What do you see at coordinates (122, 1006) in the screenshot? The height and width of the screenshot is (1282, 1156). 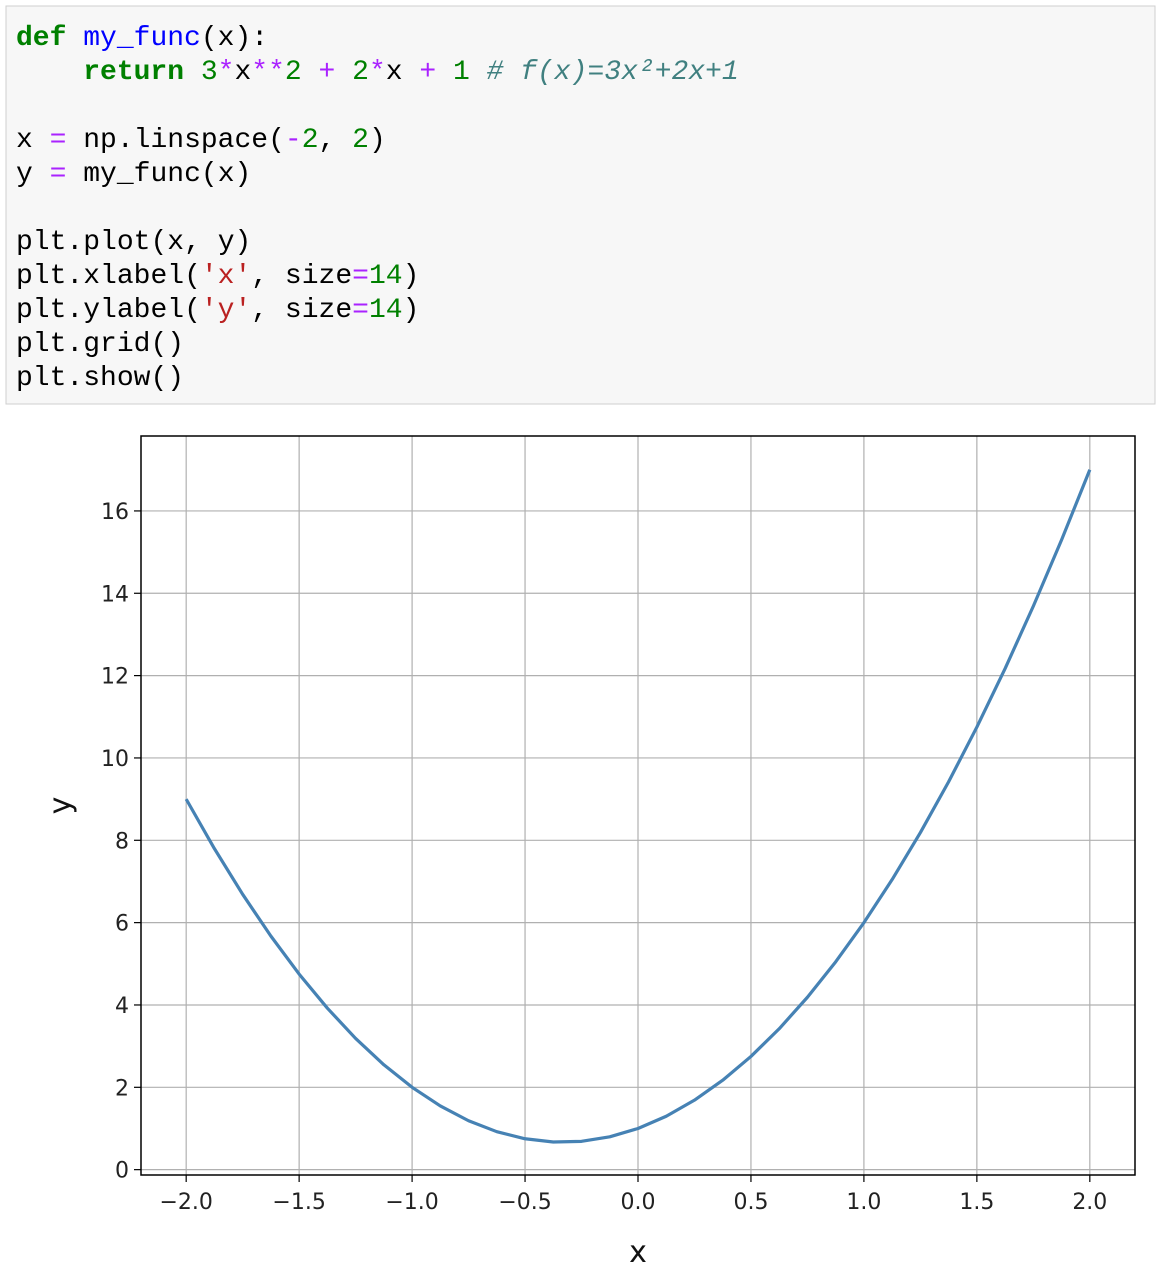 I see `y-tick-label: 4` at bounding box center [122, 1006].